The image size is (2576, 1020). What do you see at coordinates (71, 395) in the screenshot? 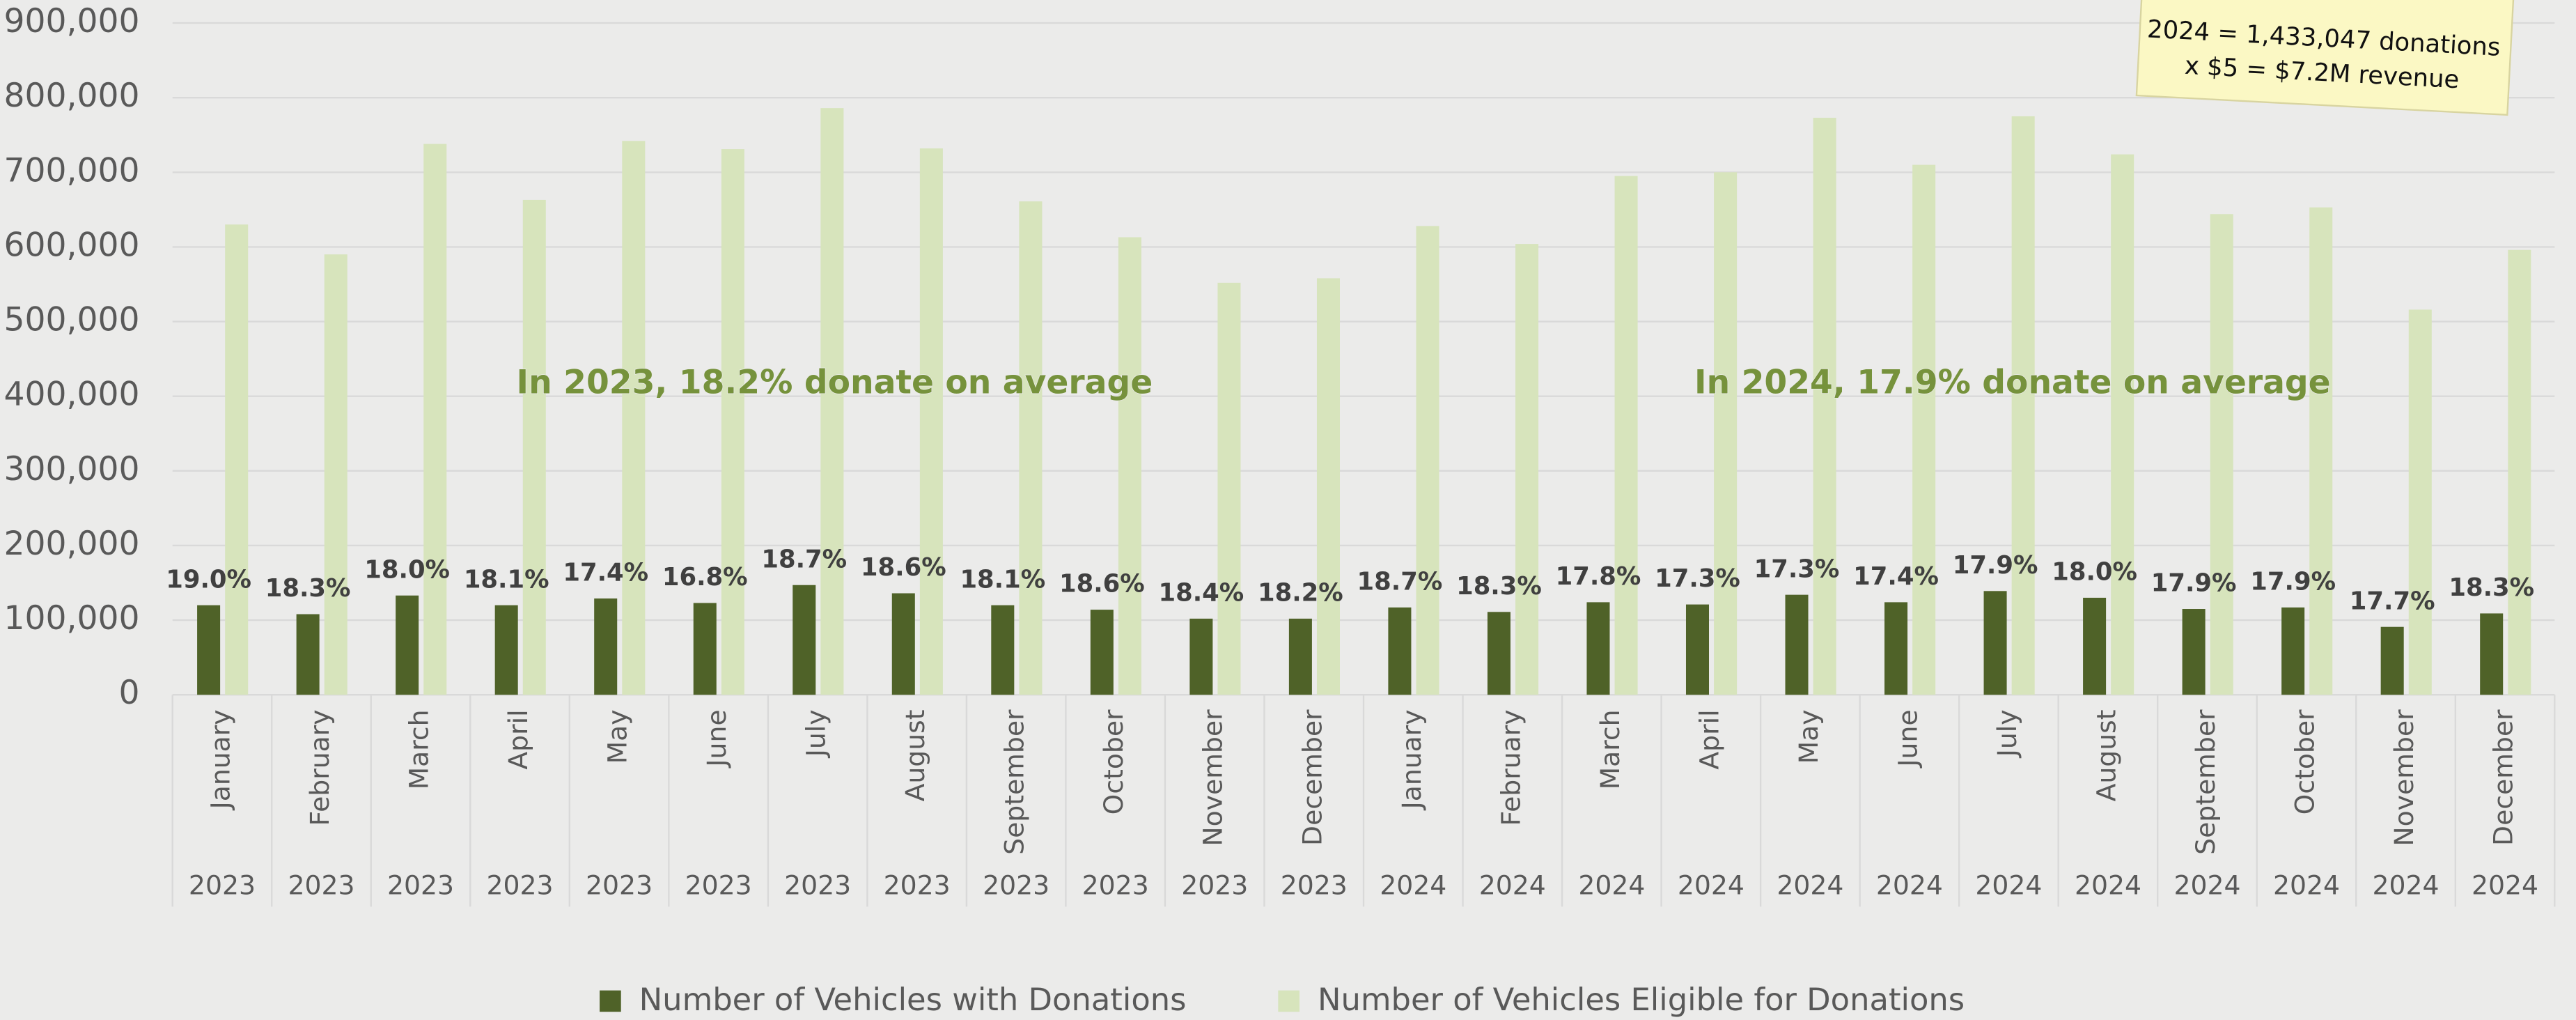
I see `y-tick-label: 400,000` at bounding box center [71, 395].